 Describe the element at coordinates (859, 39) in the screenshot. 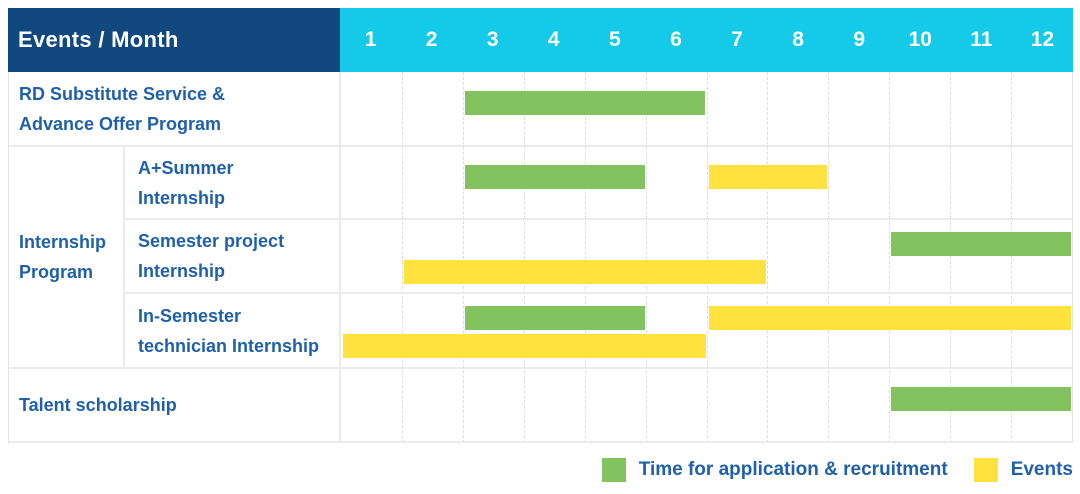

I see `month-header-cell: 9` at that location.